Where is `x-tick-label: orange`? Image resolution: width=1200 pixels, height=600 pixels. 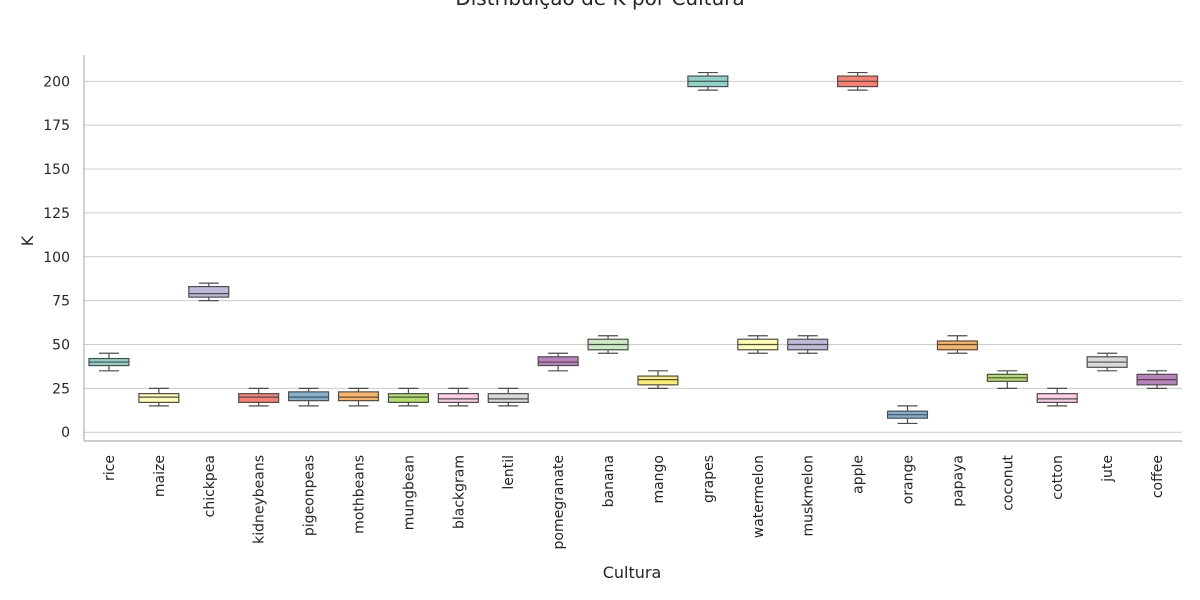 x-tick-label: orange is located at coordinates (909, 479).